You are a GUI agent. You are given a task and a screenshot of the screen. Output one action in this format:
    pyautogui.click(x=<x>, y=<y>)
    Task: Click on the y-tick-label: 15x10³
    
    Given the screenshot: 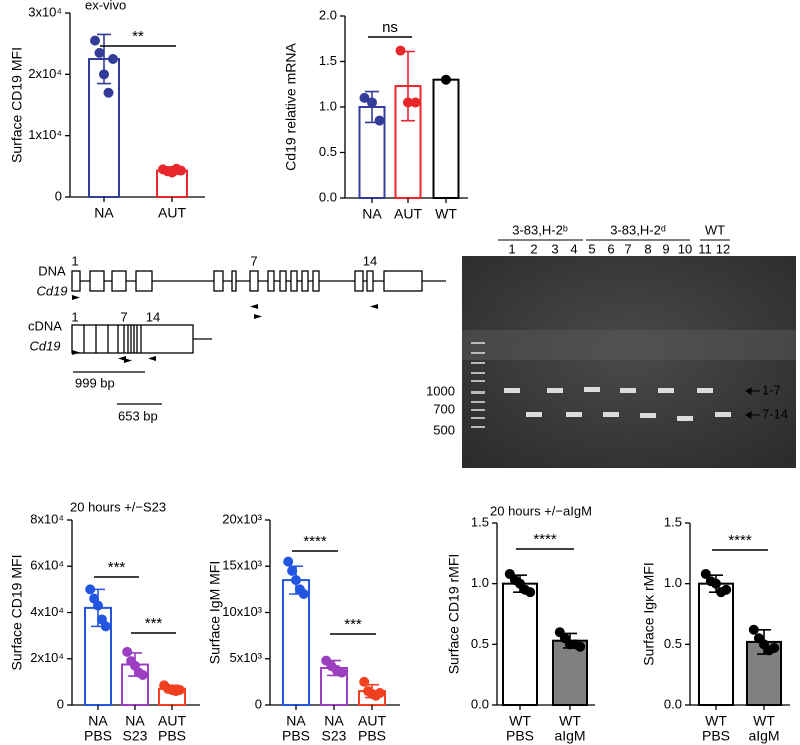 What is the action you would take?
    pyautogui.click(x=242, y=565)
    